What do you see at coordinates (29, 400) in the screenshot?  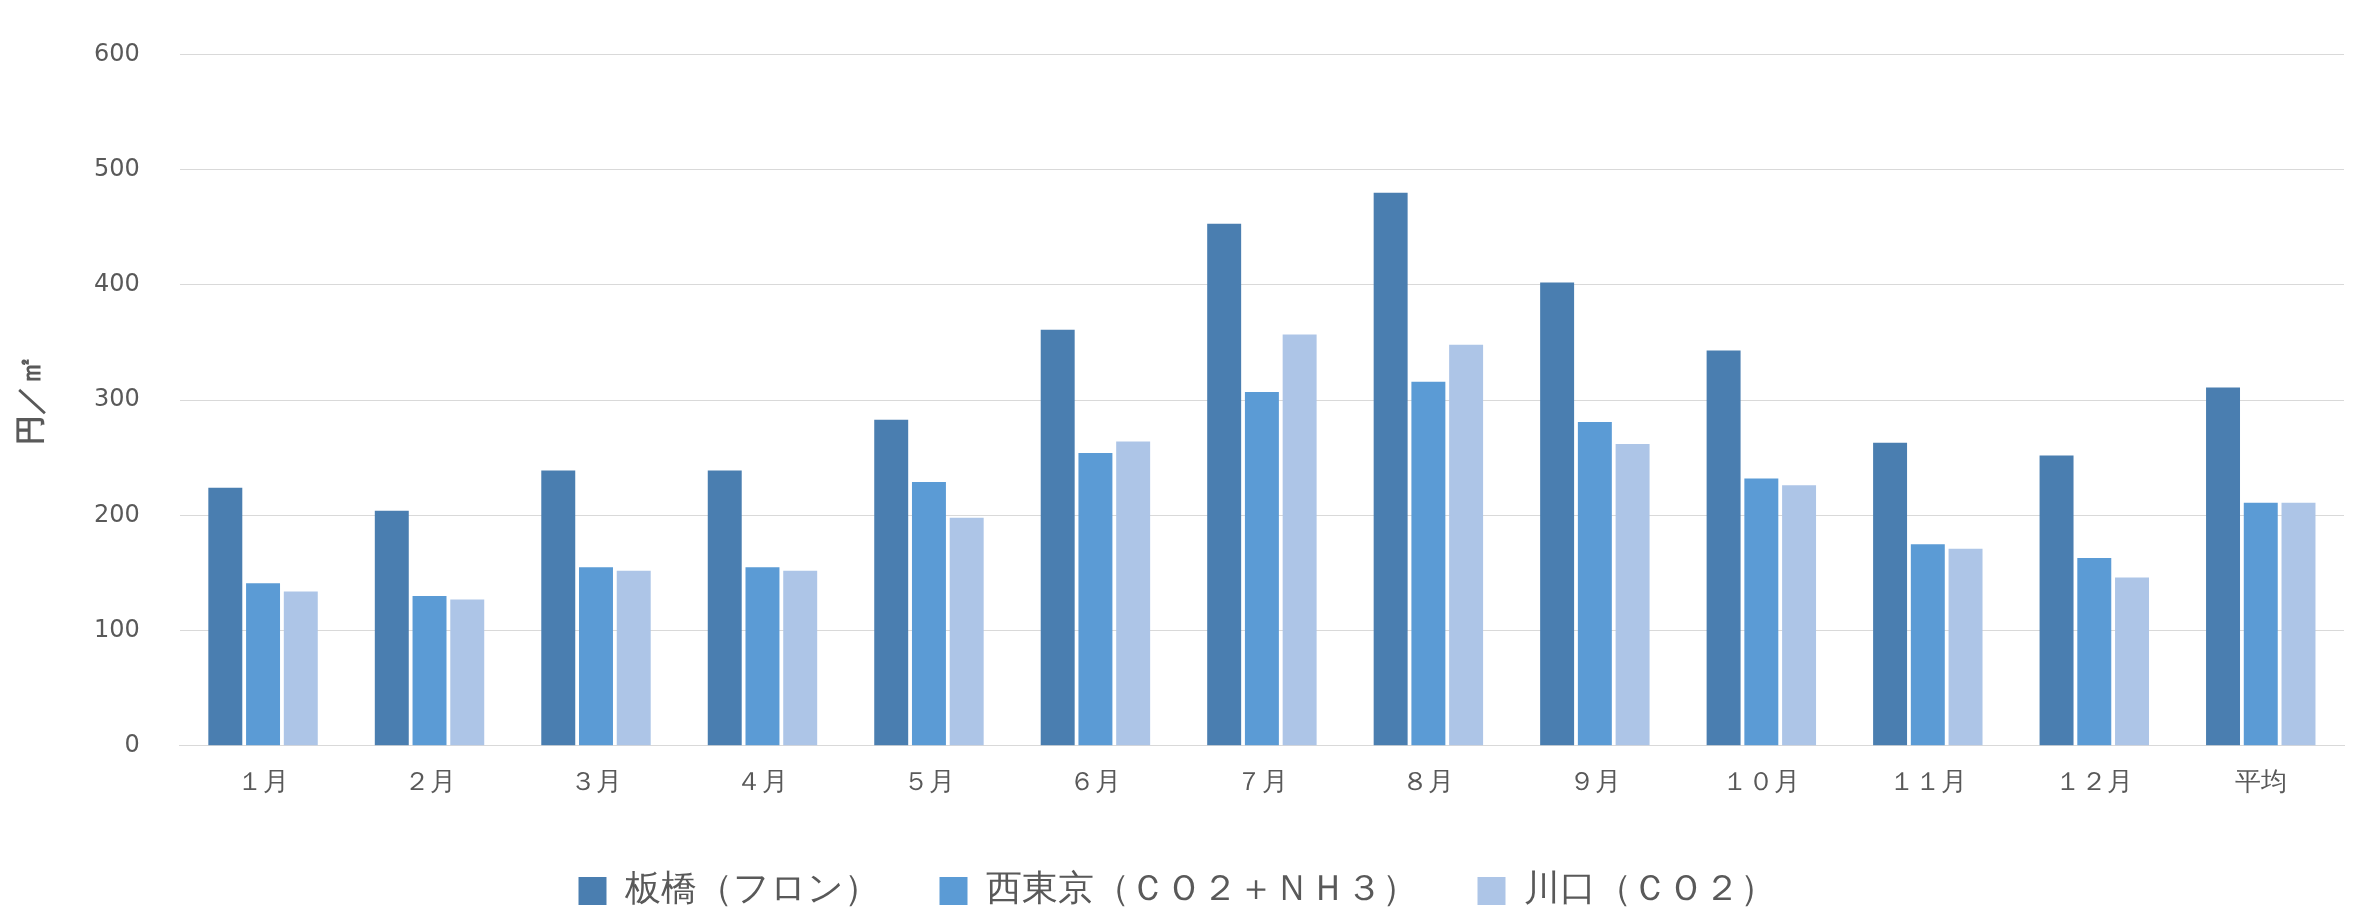 I see `y-axis-title: 円／㎡` at bounding box center [29, 400].